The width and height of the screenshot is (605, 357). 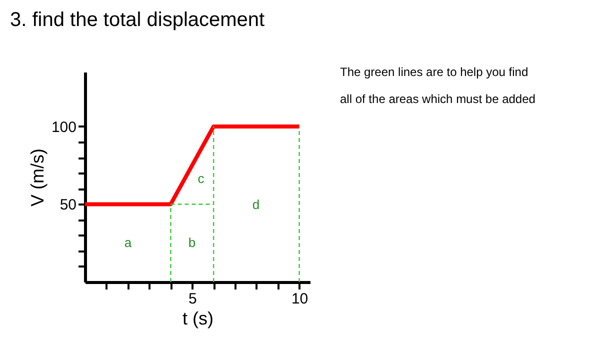 What do you see at coordinates (299, 299) in the screenshot?
I see `x-tick-label: 10` at bounding box center [299, 299].